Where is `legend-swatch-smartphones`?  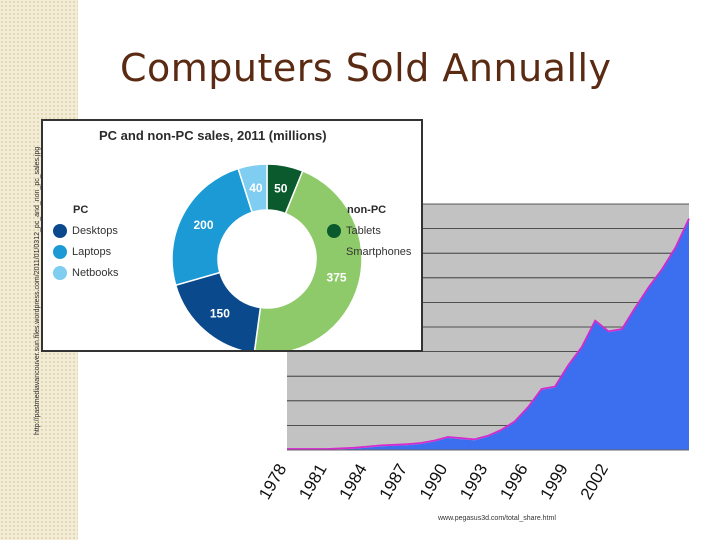 legend-swatch-smartphones is located at coordinates (334, 252).